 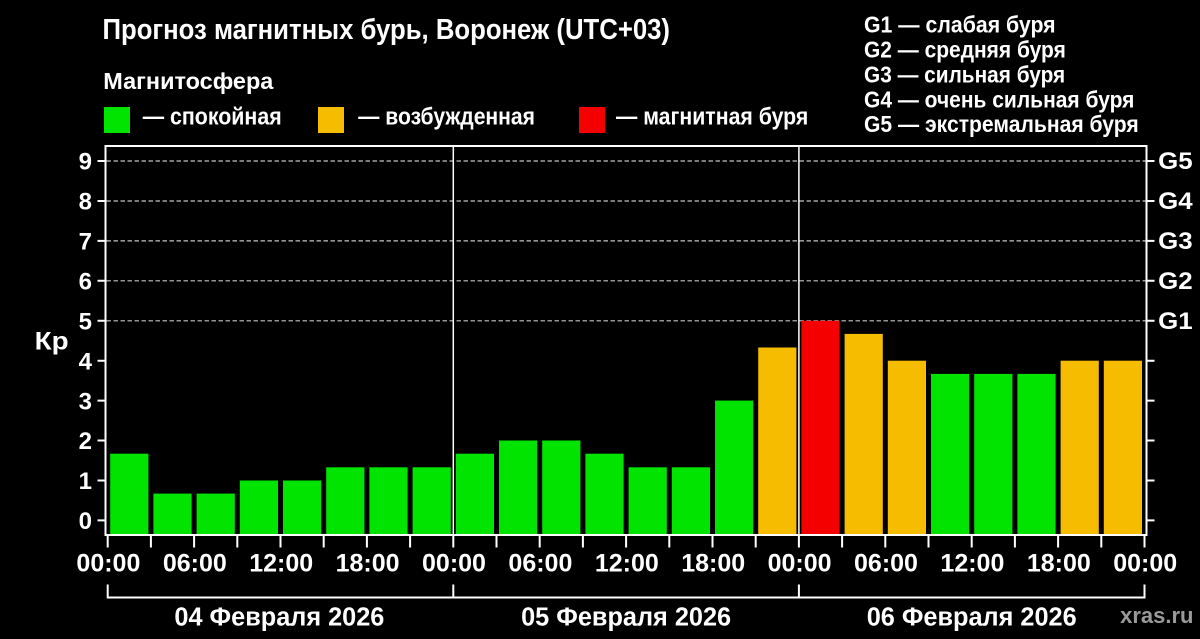 I want to click on svg-text: Магнитосфера, so click(x=188, y=81).